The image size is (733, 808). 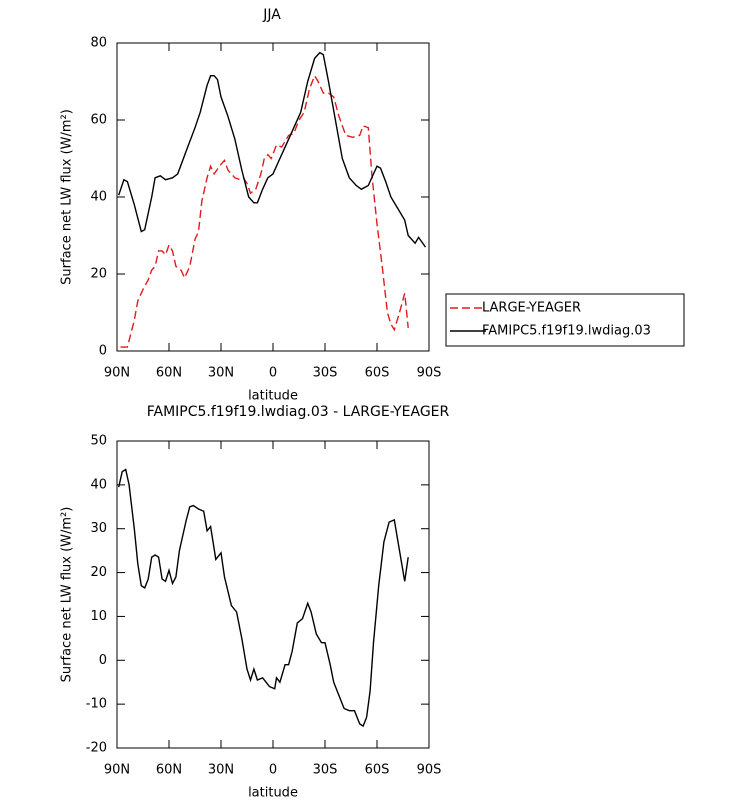 I want to click on legend-label: FAMIPC5.f19f19.lwdiag.03, so click(x=566, y=331).